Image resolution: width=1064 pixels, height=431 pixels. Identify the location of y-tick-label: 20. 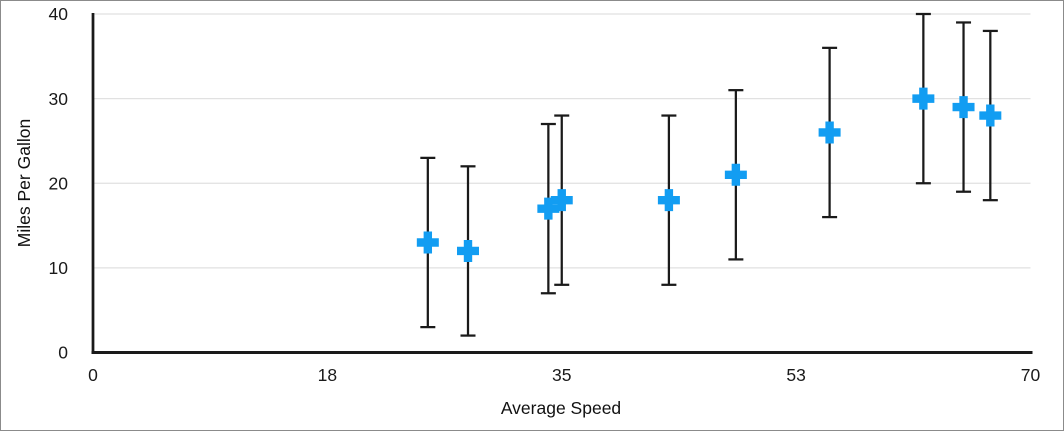
(59, 183).